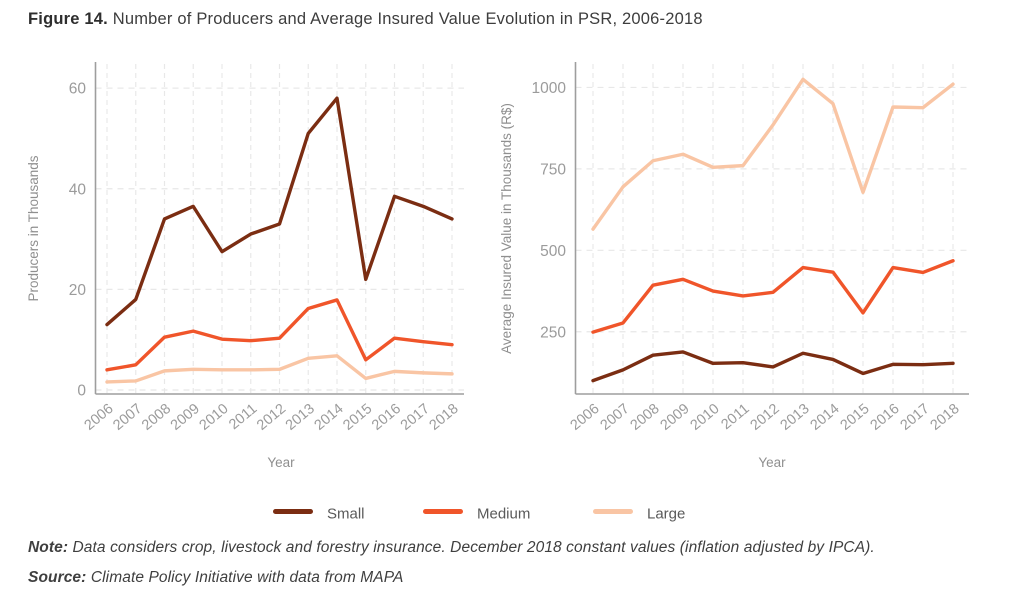  Describe the element at coordinates (772, 462) in the screenshot. I see `insured-value-x-axis-title: Year` at that location.